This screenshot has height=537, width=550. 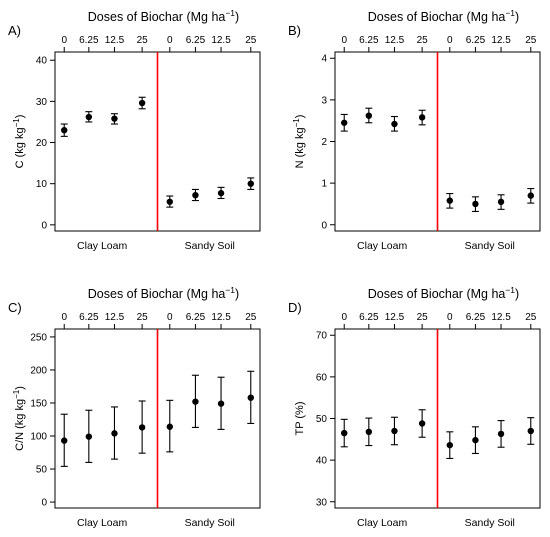 I want to click on y-tick-label: 2, so click(x=324, y=142).